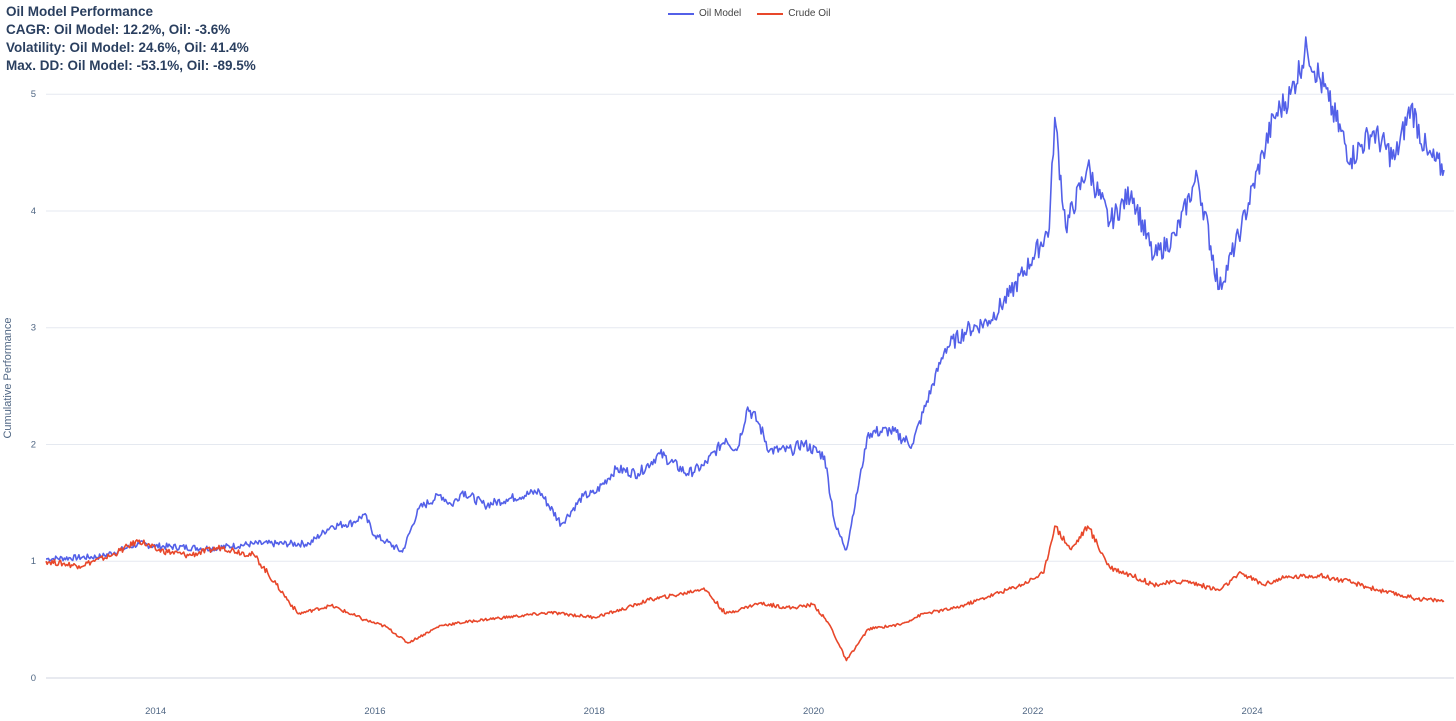 Image resolution: width=1456 pixels, height=721 pixels. Describe the element at coordinates (813, 711) in the screenshot. I see `x-tick-label: 2020` at that location.